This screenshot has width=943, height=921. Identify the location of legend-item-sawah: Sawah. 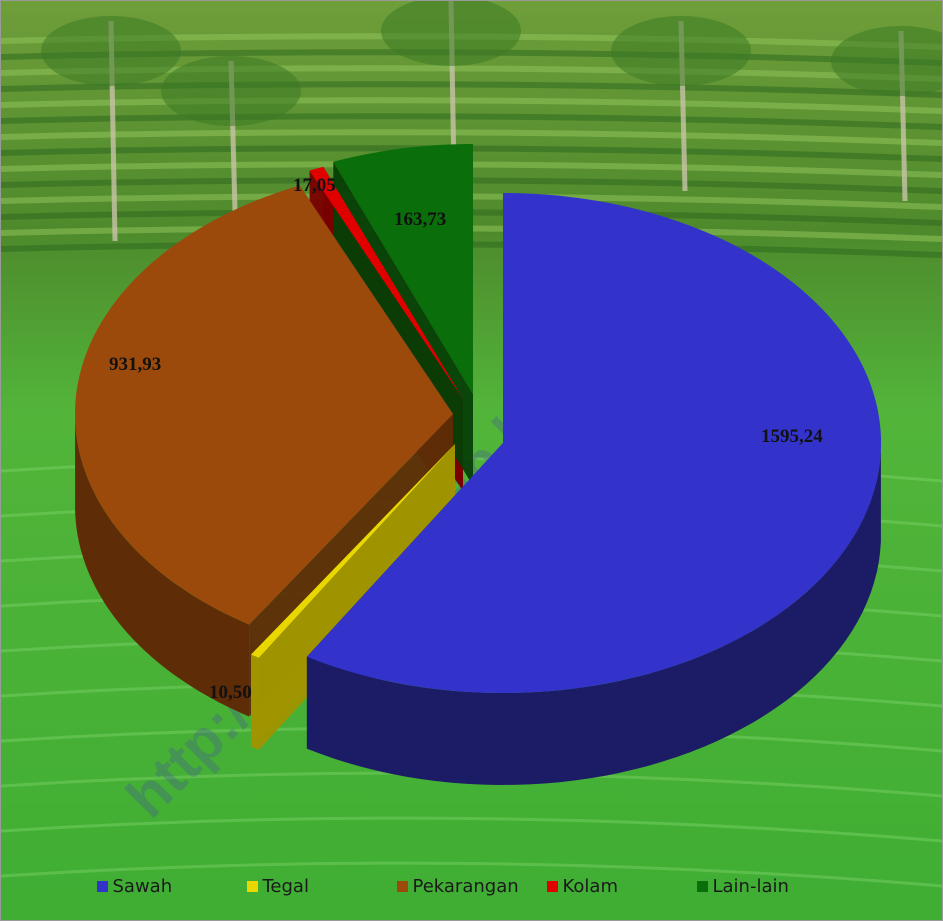
(171, 886).